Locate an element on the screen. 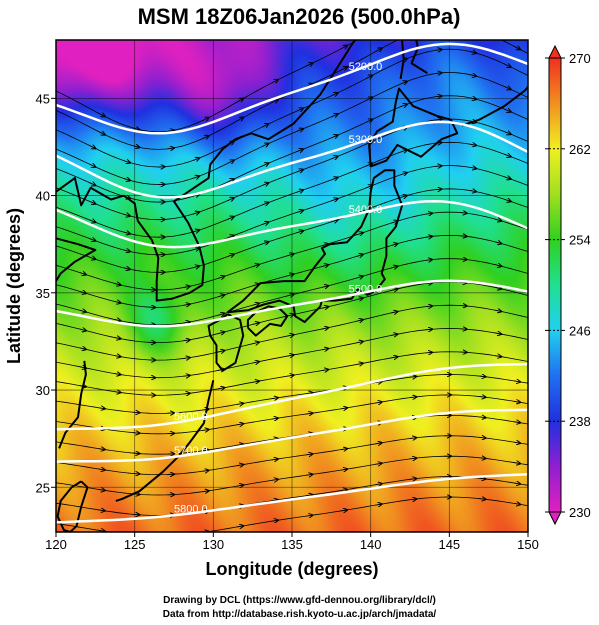  streamline is located at coordinates (292, 128).